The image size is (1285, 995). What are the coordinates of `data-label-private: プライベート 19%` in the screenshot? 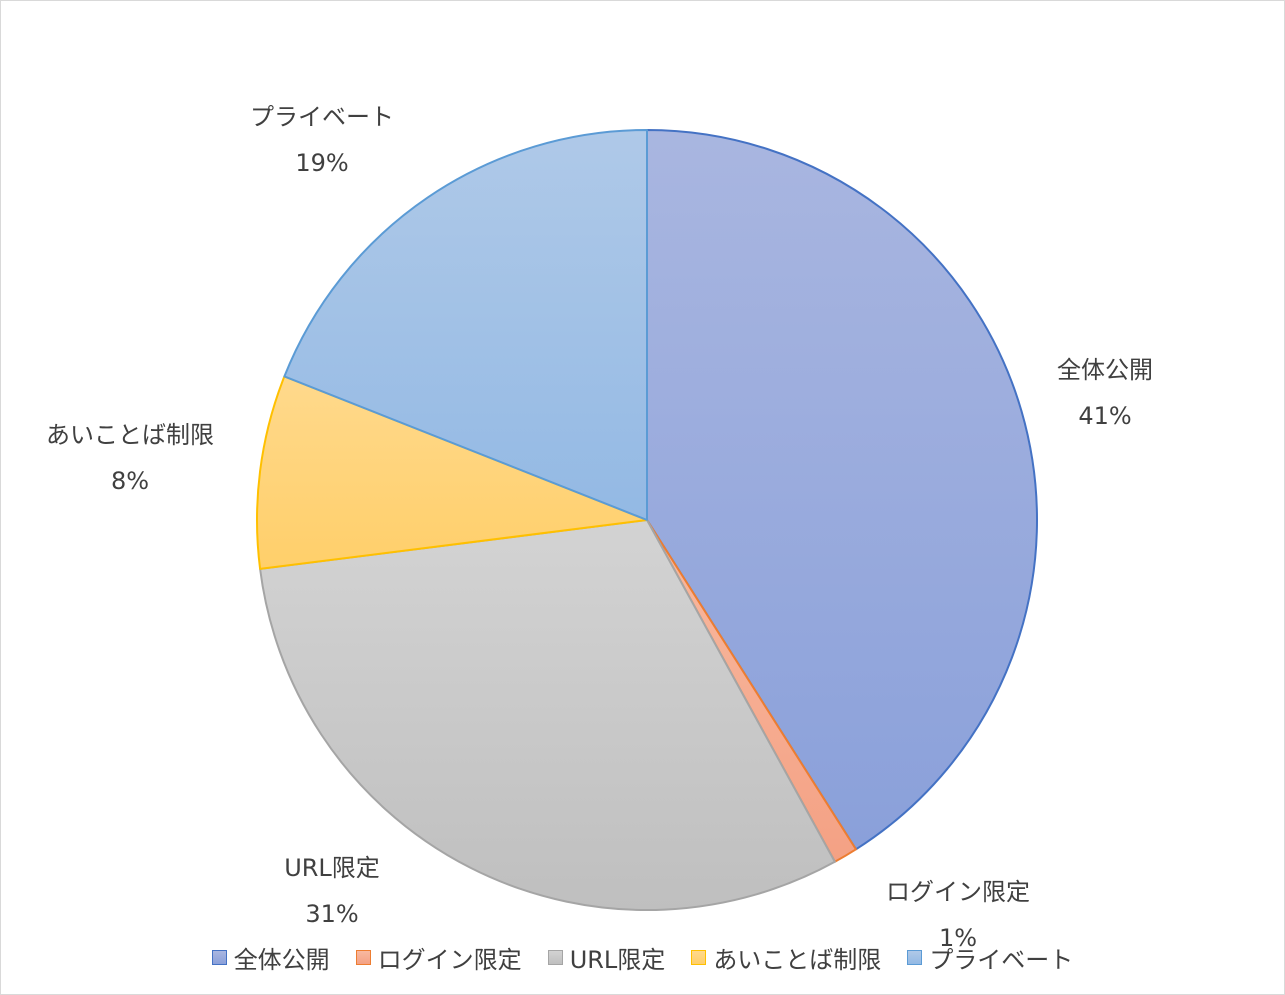 It's located at (322, 140).